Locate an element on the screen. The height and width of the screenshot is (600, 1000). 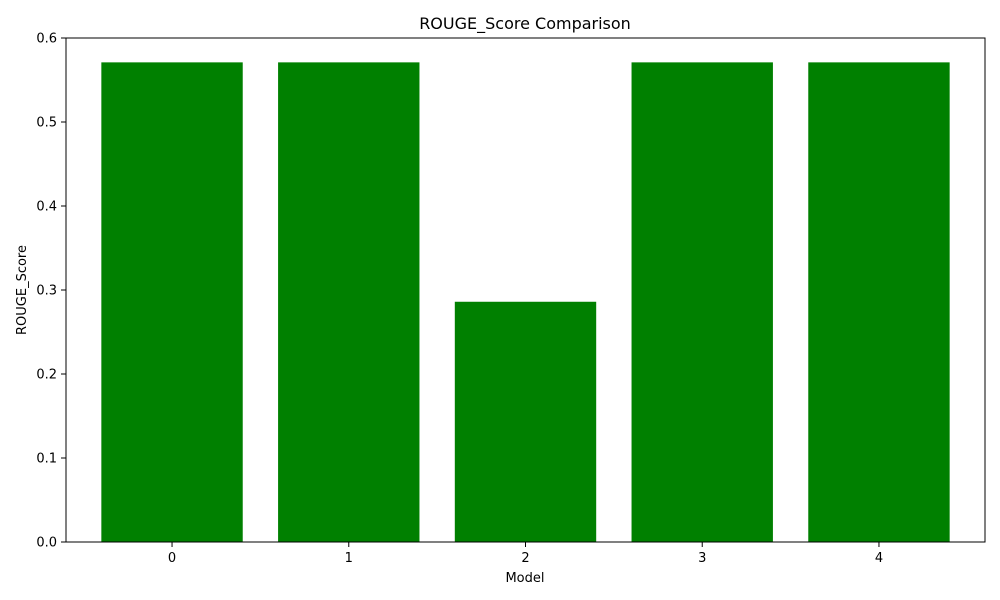
x-tick-label: 4 is located at coordinates (879, 558).